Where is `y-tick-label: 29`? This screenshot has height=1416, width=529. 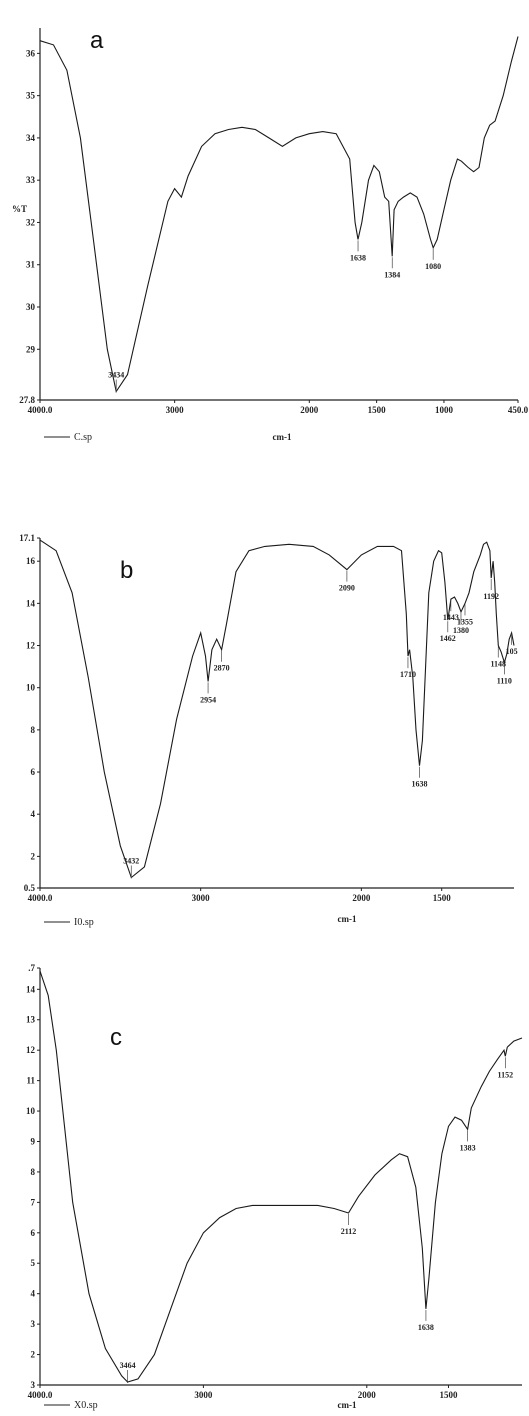
y-tick-label: 29 is located at coordinates (31, 349).